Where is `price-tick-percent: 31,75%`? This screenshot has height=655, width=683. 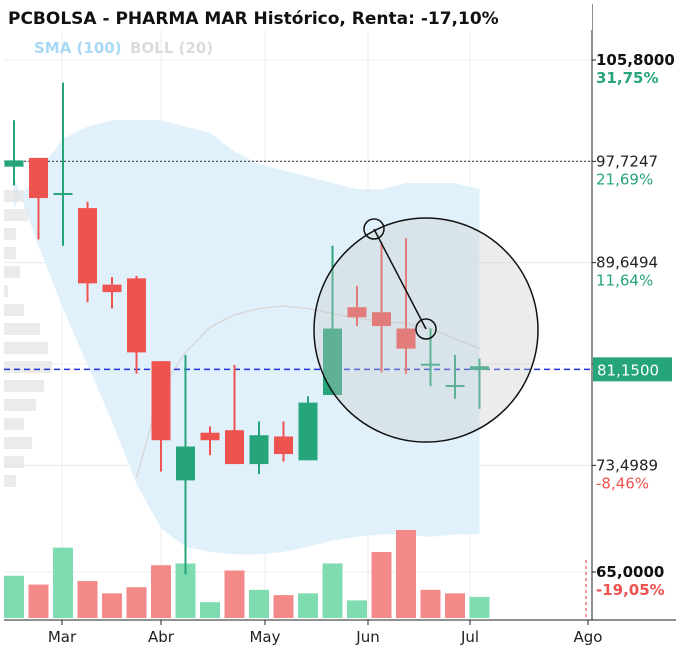 price-tick-percent: 31,75% is located at coordinates (627, 78).